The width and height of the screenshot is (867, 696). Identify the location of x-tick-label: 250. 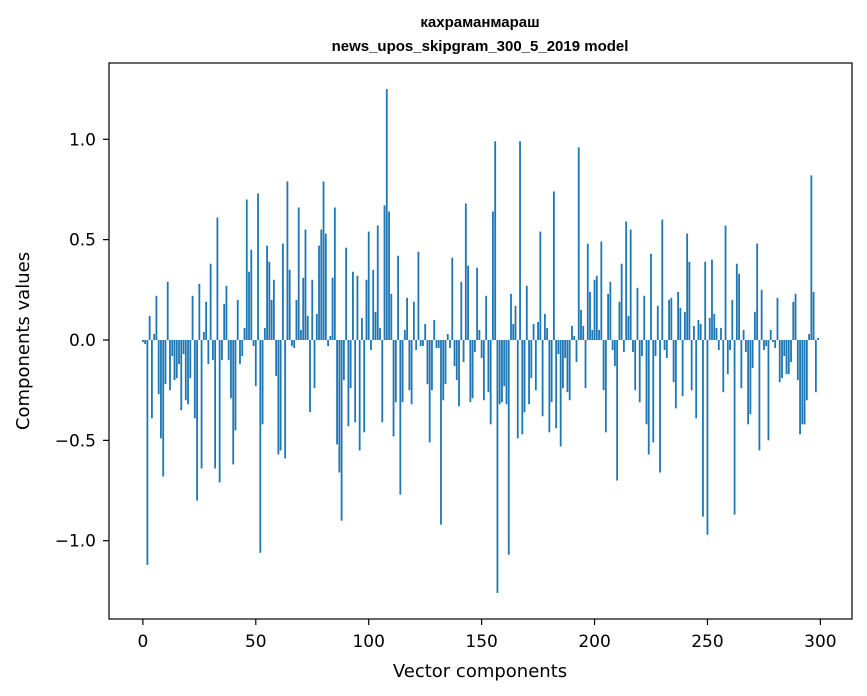
(707, 642).